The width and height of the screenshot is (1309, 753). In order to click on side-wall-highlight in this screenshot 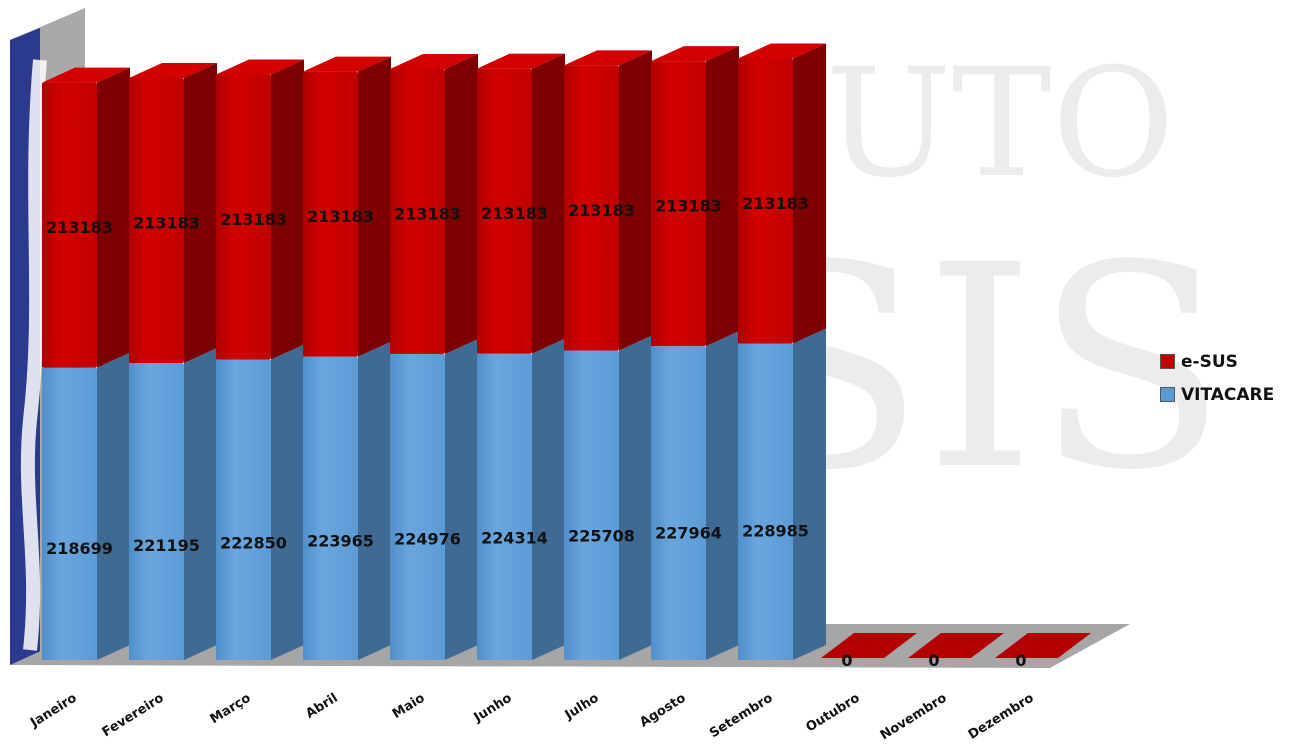, I will do `click(33, 355)`.